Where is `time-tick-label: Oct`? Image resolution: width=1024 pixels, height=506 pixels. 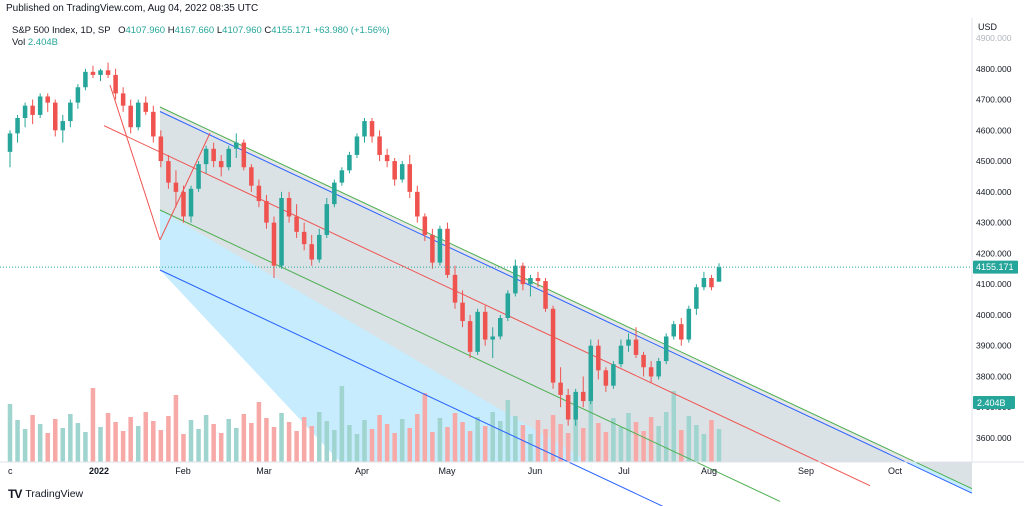
time-tick-label: Oct is located at coordinates (895, 471).